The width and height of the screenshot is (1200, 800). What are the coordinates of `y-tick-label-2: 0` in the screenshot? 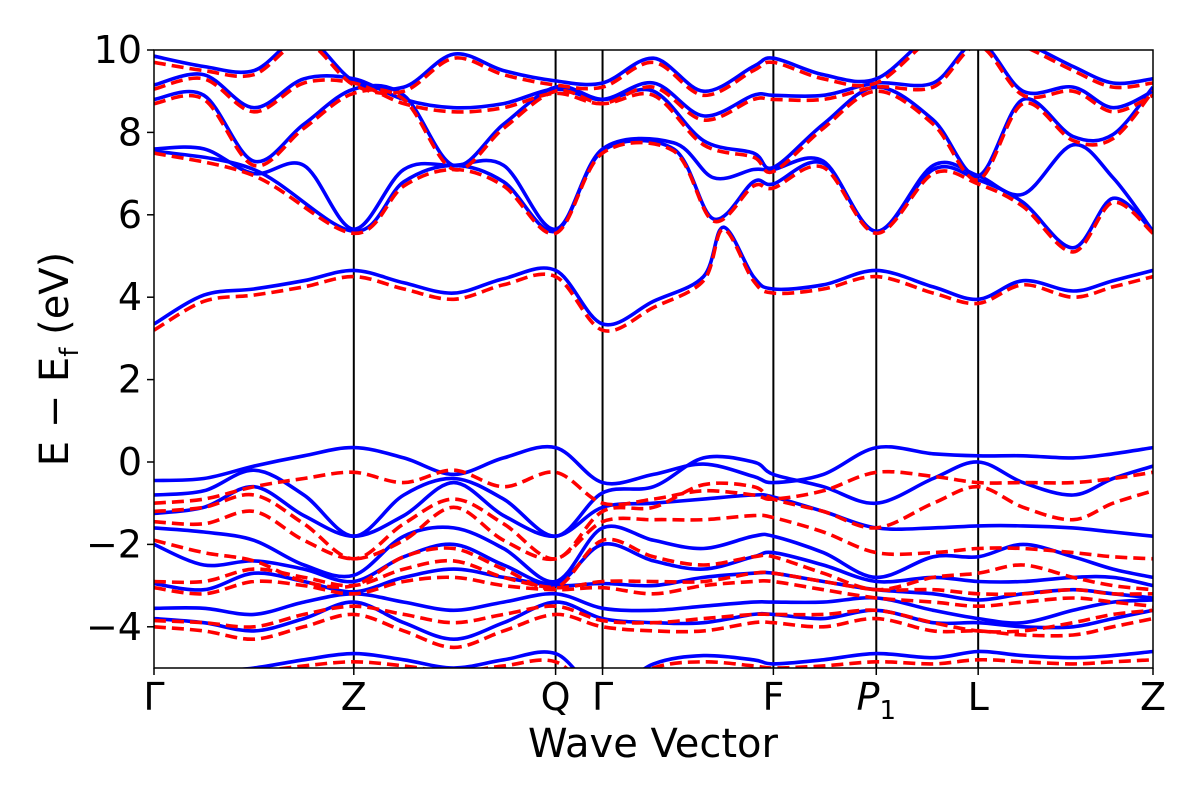 It's located at (130, 462).